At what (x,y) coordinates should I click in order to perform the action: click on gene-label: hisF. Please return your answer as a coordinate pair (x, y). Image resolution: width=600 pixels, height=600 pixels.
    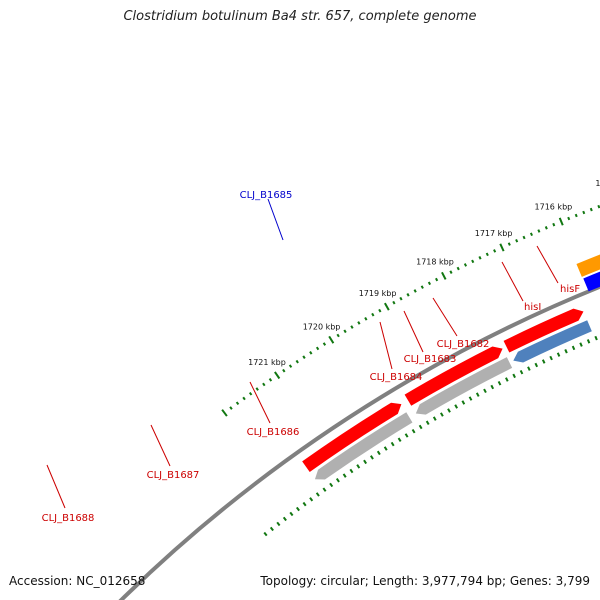
    Looking at the image, I should click on (570, 289).